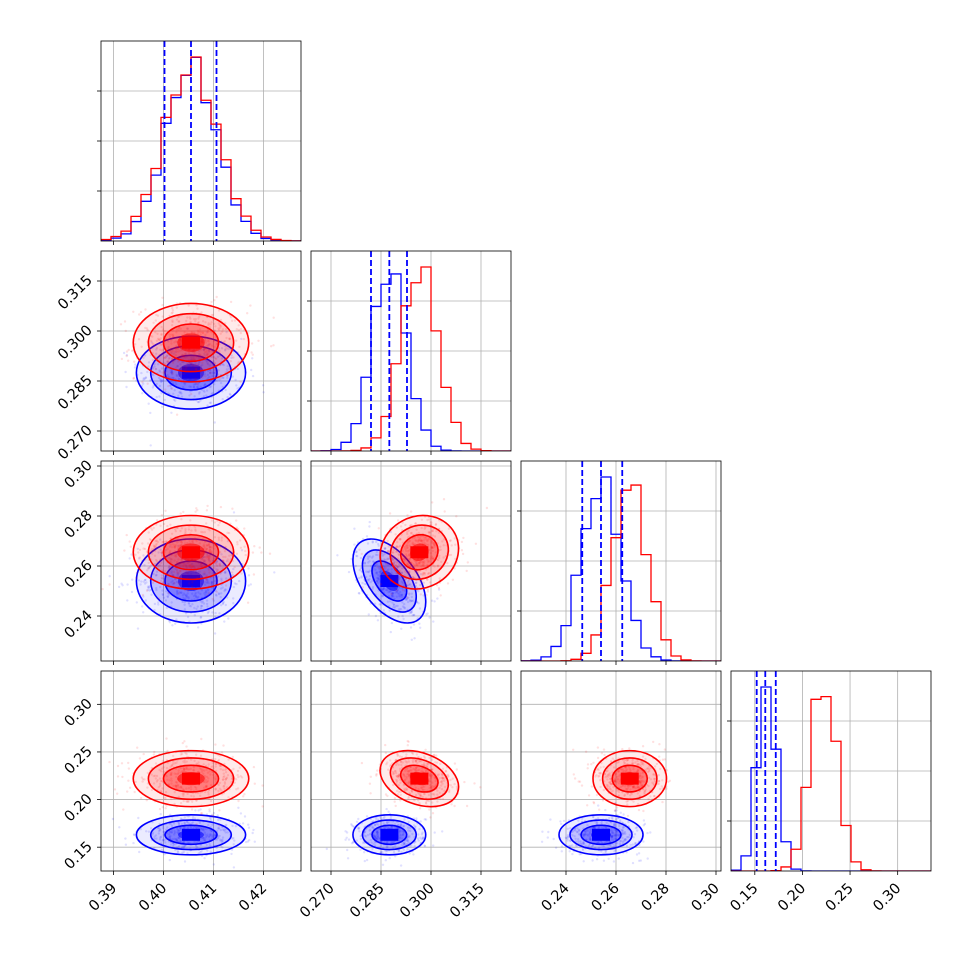 The image size is (970, 970). What do you see at coordinates (411, 351) in the screenshot?
I see `panel-frame` at bounding box center [411, 351].